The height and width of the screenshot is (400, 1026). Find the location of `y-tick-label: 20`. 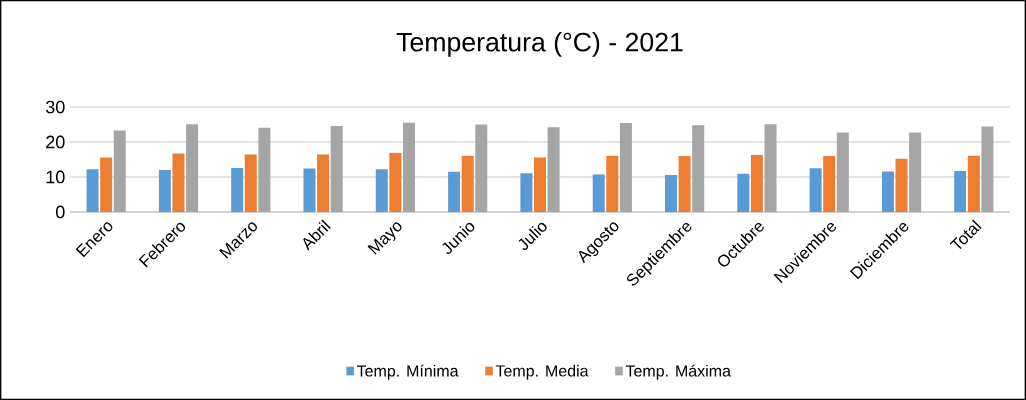

y-tick-label: 20 is located at coordinates (55, 142).